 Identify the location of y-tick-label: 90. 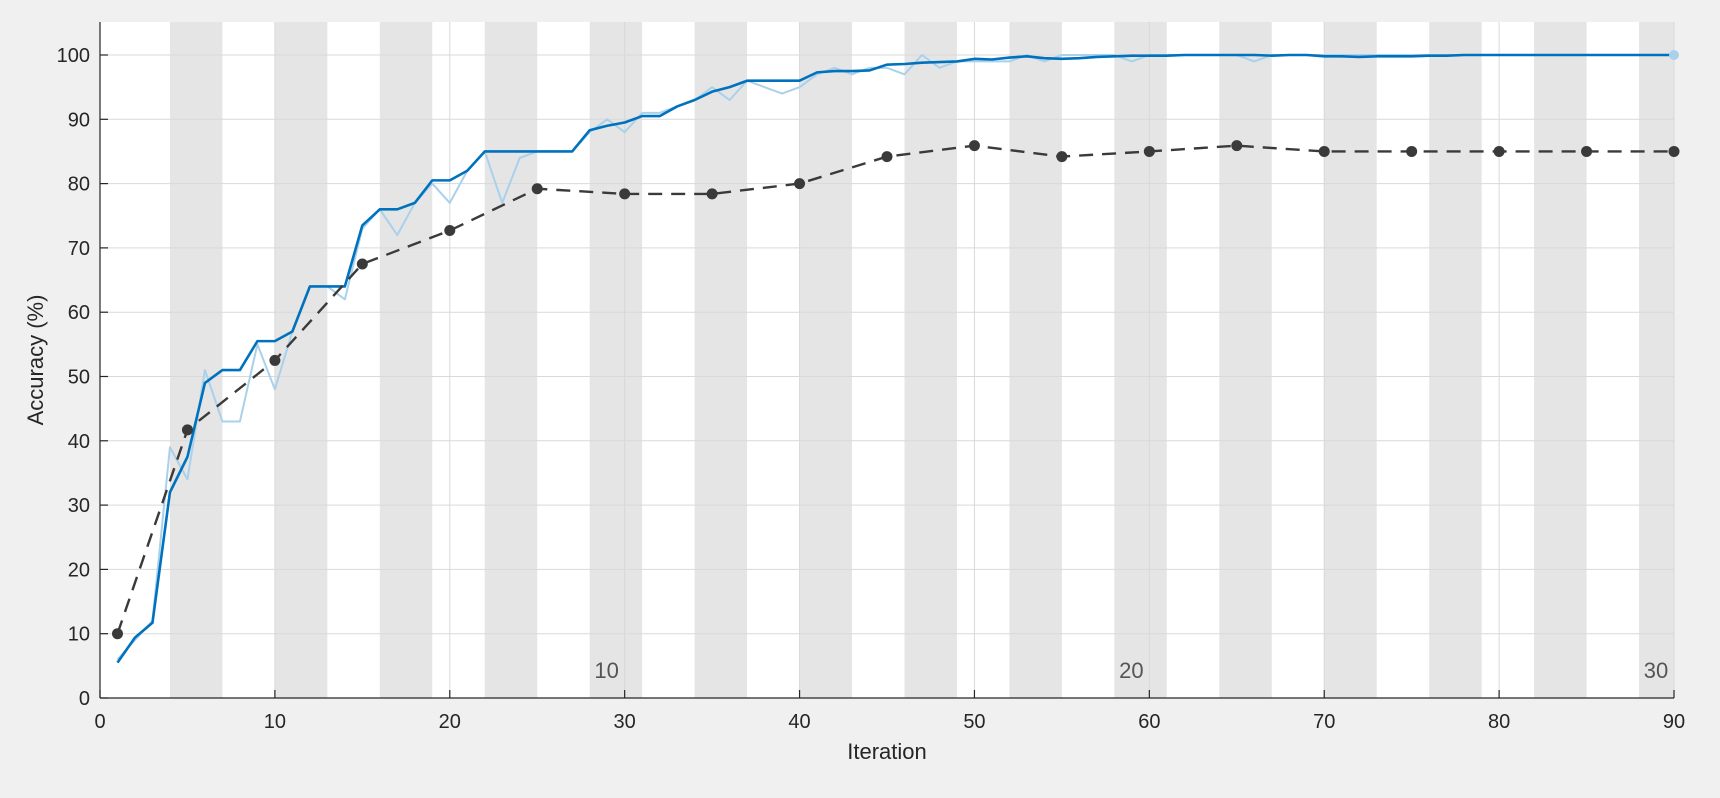
(79, 120).